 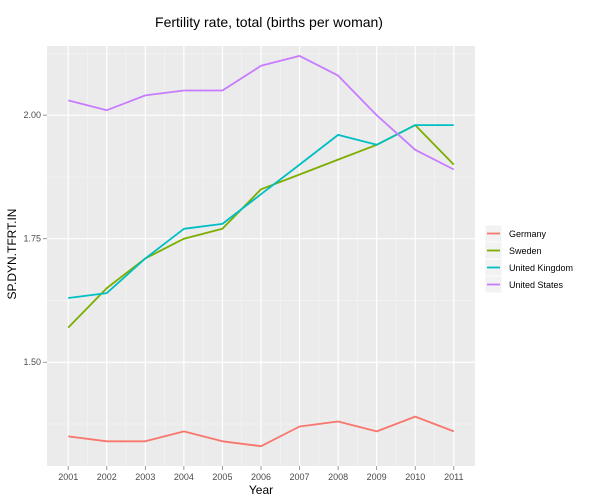 What do you see at coordinates (68, 477) in the screenshot?
I see `x-tick-label: 2001` at bounding box center [68, 477].